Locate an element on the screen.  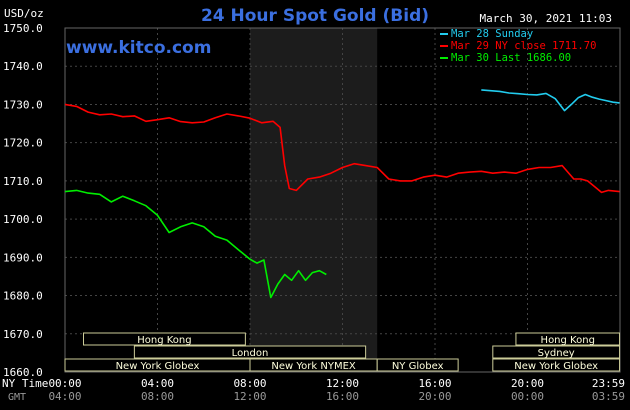
y-tick-label: 1710.0 is located at coordinates (23, 181).